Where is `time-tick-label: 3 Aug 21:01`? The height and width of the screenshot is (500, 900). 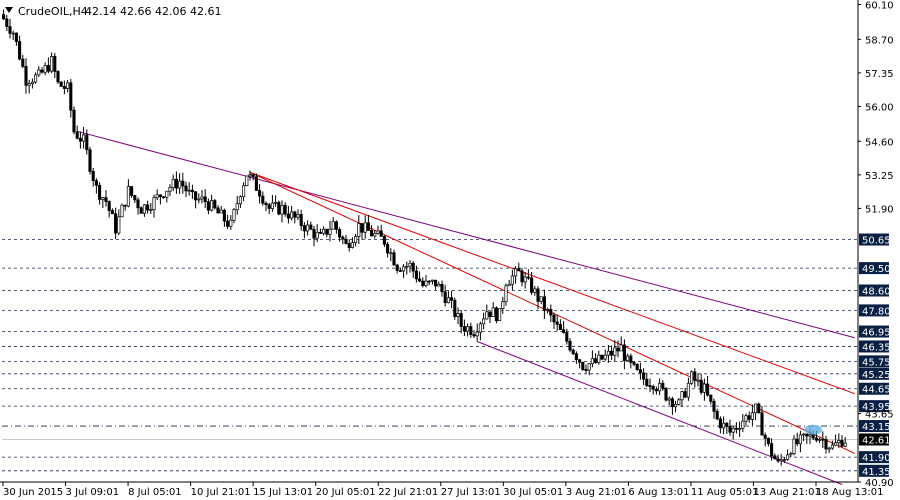 time-tick-label: 3 Aug 21:01 is located at coordinates (596, 492).